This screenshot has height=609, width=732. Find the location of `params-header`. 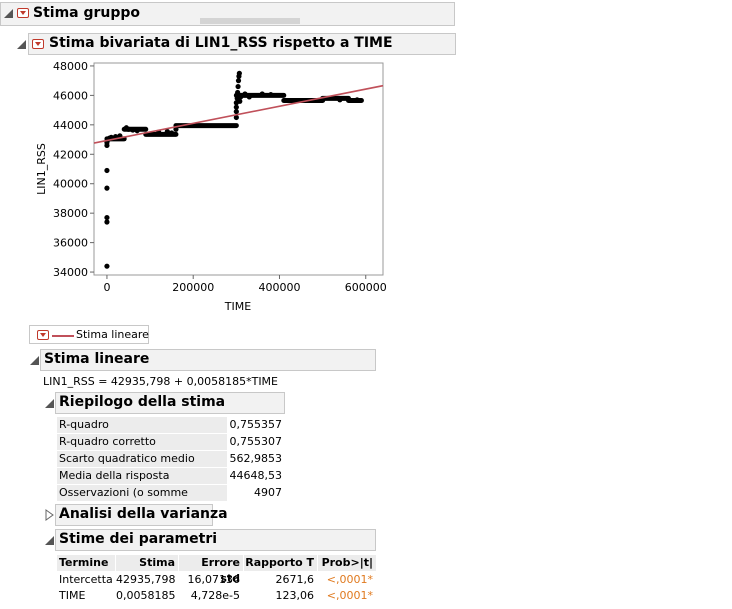

params-header is located at coordinates (215, 540).